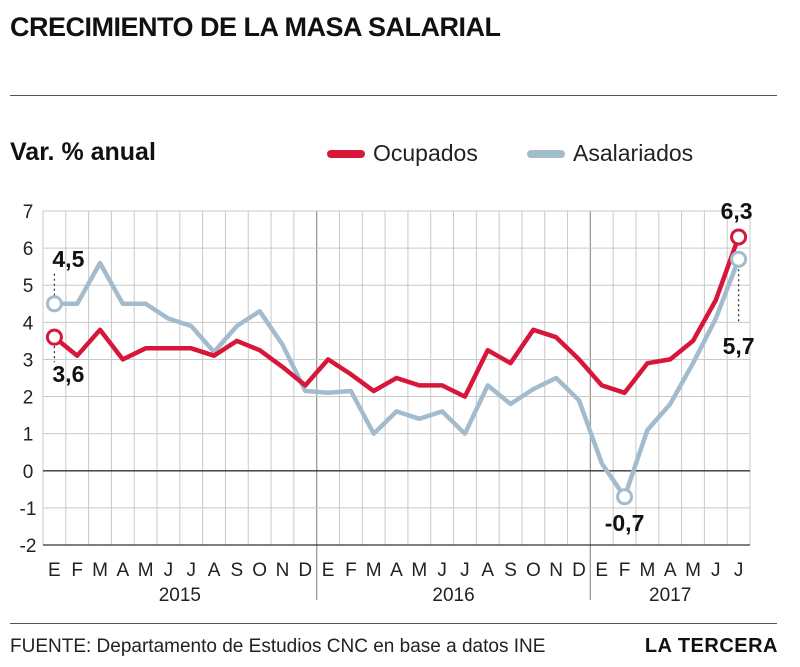 This screenshot has width=800, height=667. I want to click on data-label: 4,5, so click(68, 259).